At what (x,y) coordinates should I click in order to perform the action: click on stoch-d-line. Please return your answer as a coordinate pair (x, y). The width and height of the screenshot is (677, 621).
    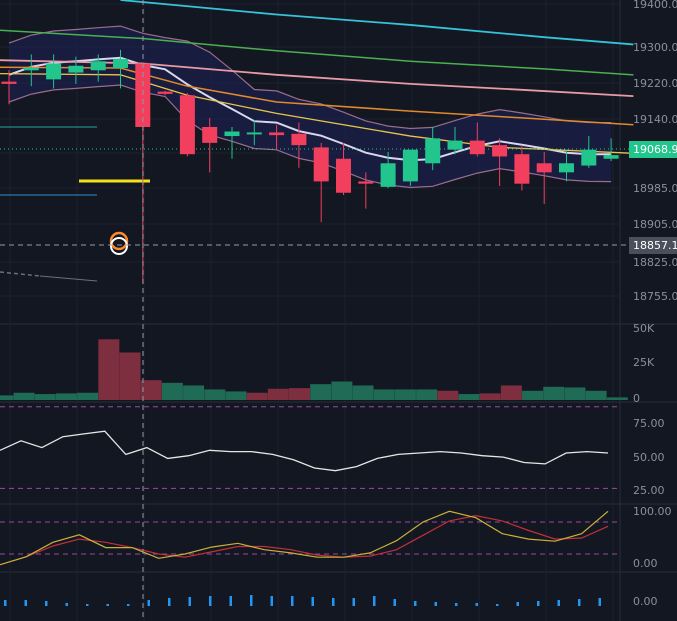
    Looking at the image, I should click on (304, 540).